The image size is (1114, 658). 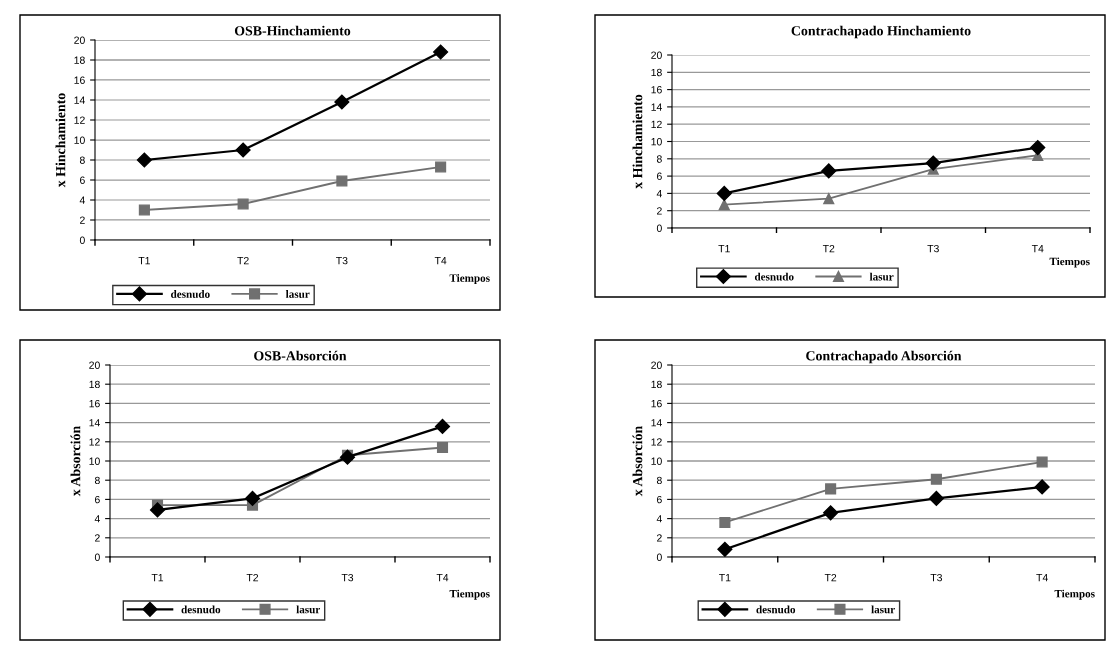 What do you see at coordinates (300, 355) in the screenshot?
I see `chart-title: OSB-Absorción` at bounding box center [300, 355].